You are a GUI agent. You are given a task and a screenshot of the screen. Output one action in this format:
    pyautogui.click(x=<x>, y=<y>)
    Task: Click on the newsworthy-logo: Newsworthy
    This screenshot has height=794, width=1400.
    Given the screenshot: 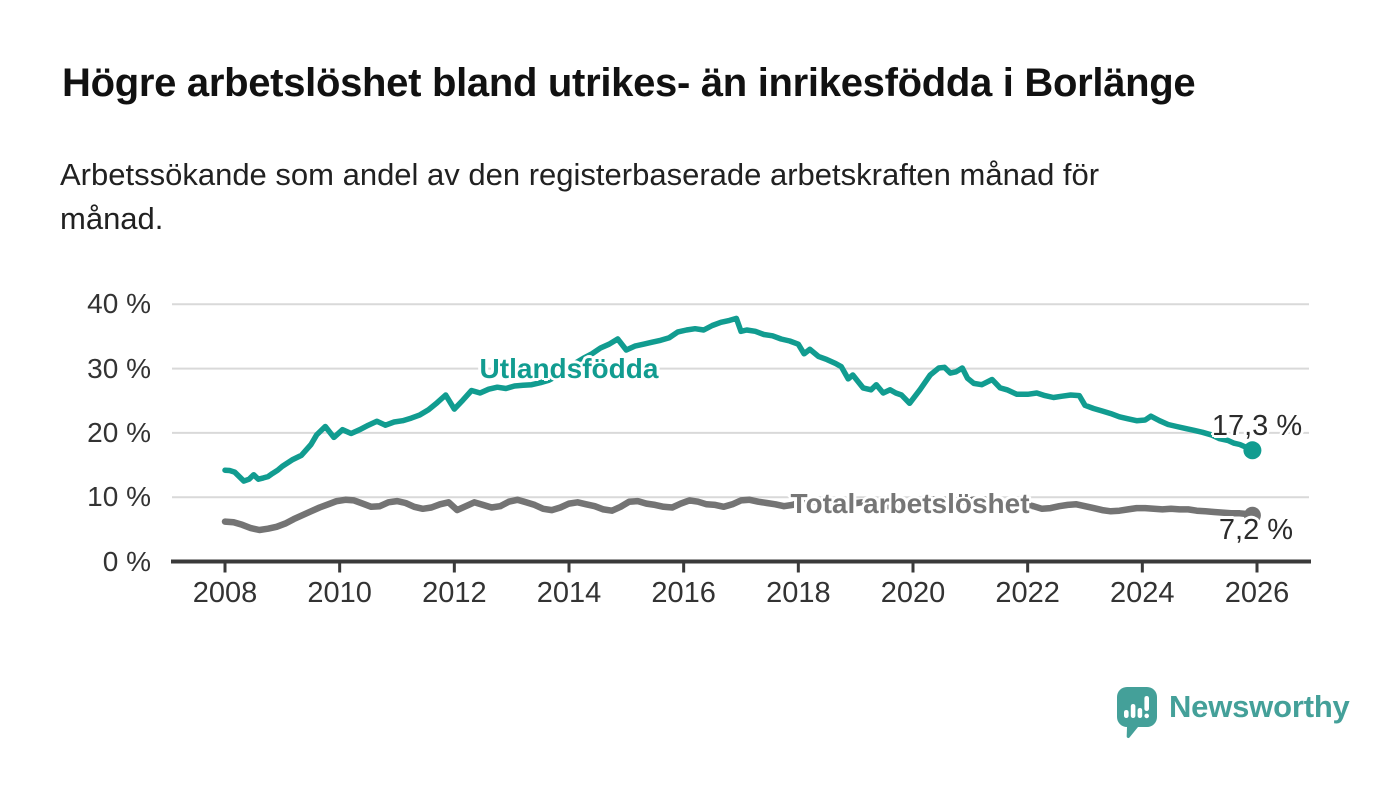 What is the action you would take?
    pyautogui.click(x=1233, y=713)
    